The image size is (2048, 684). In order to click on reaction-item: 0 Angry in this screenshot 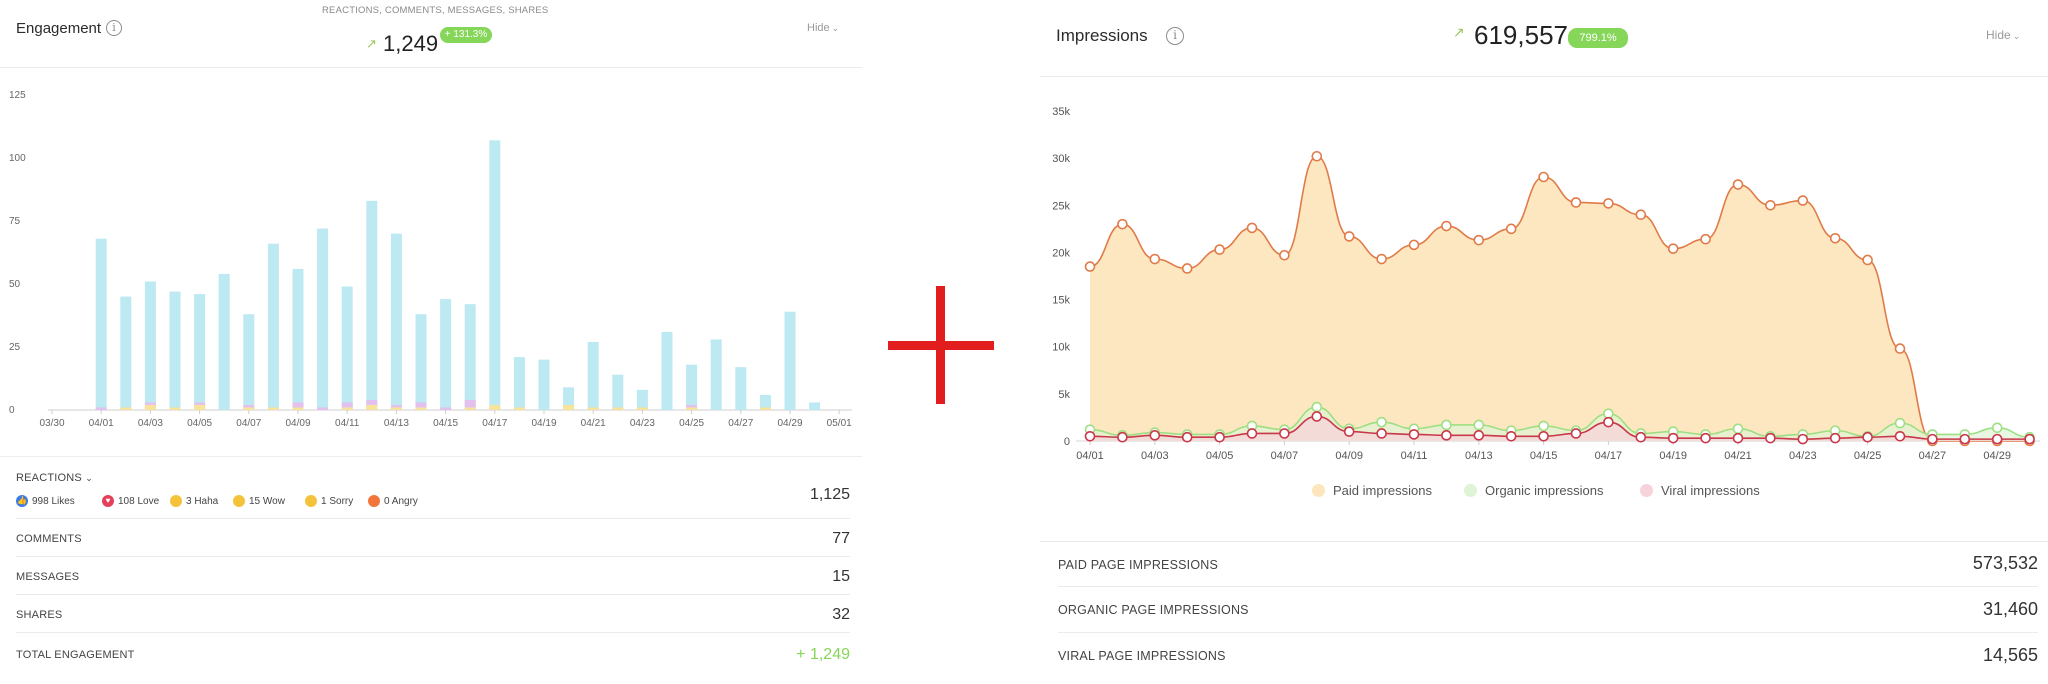, I will do `click(393, 501)`.